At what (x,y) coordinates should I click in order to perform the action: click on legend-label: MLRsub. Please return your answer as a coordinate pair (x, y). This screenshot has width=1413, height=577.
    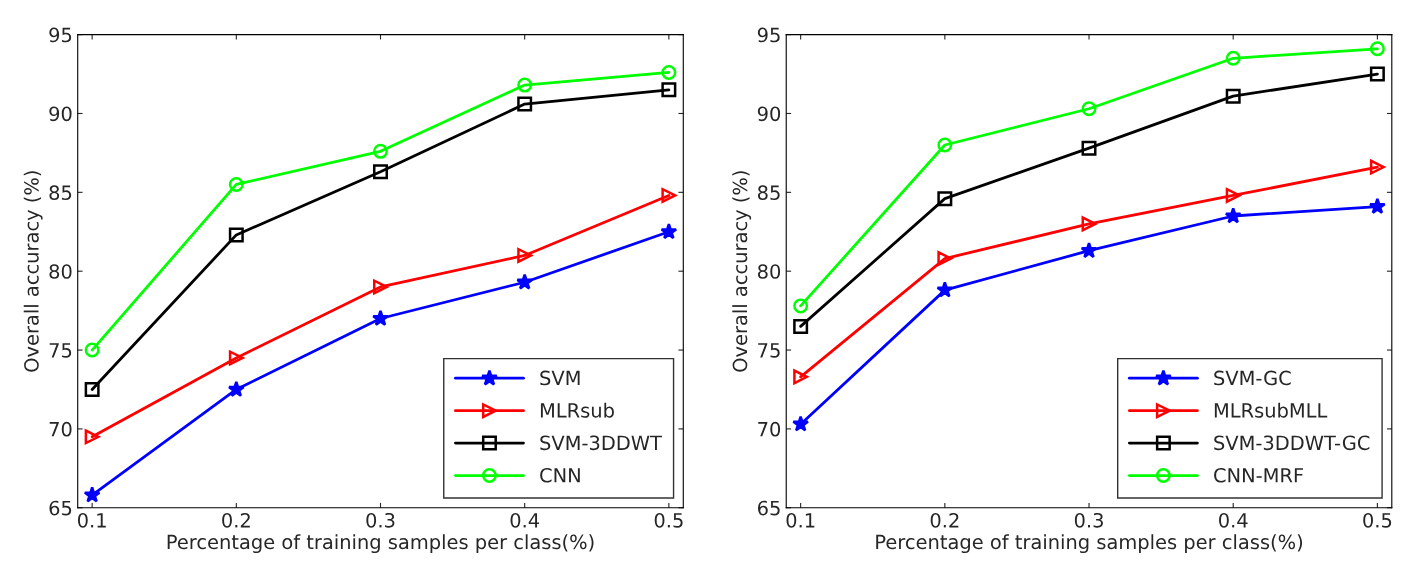
    Looking at the image, I should click on (577, 410).